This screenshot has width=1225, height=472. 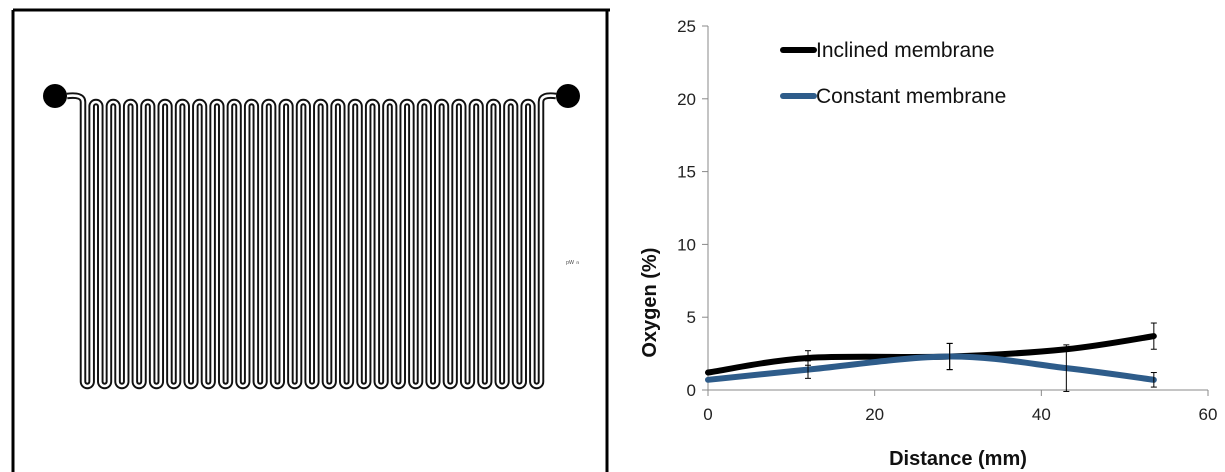 What do you see at coordinates (650, 303) in the screenshot?
I see `y-axis-title: Oxygen (%)` at bounding box center [650, 303].